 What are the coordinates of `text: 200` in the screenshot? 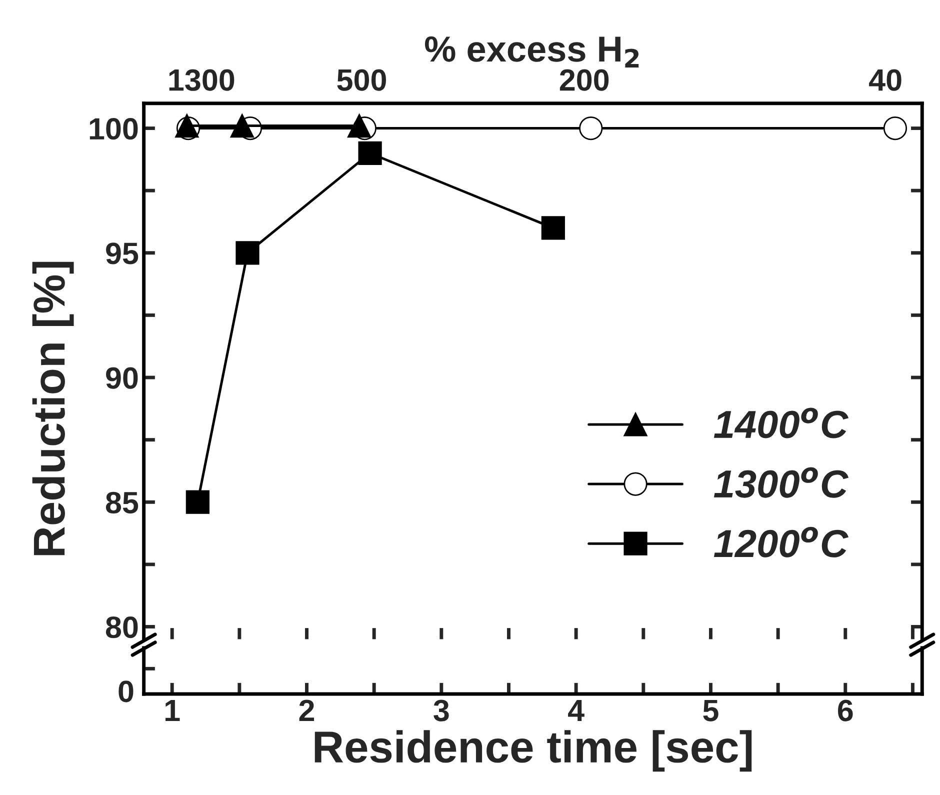 It's located at (584, 80).